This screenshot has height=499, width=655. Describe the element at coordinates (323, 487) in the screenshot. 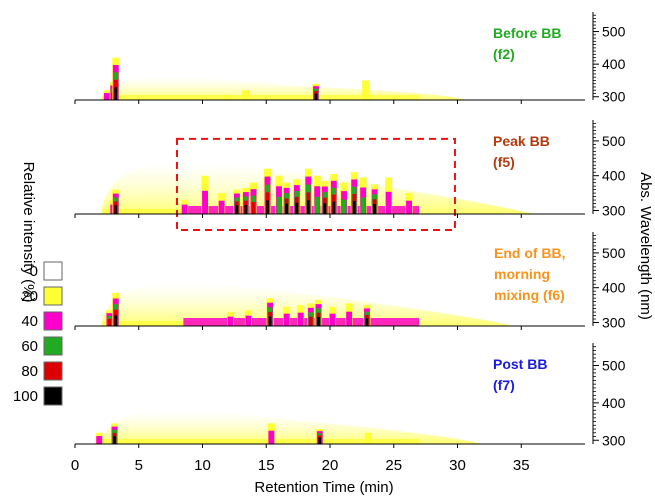

I see `x-axis-label: Retention Time (min)` at that location.